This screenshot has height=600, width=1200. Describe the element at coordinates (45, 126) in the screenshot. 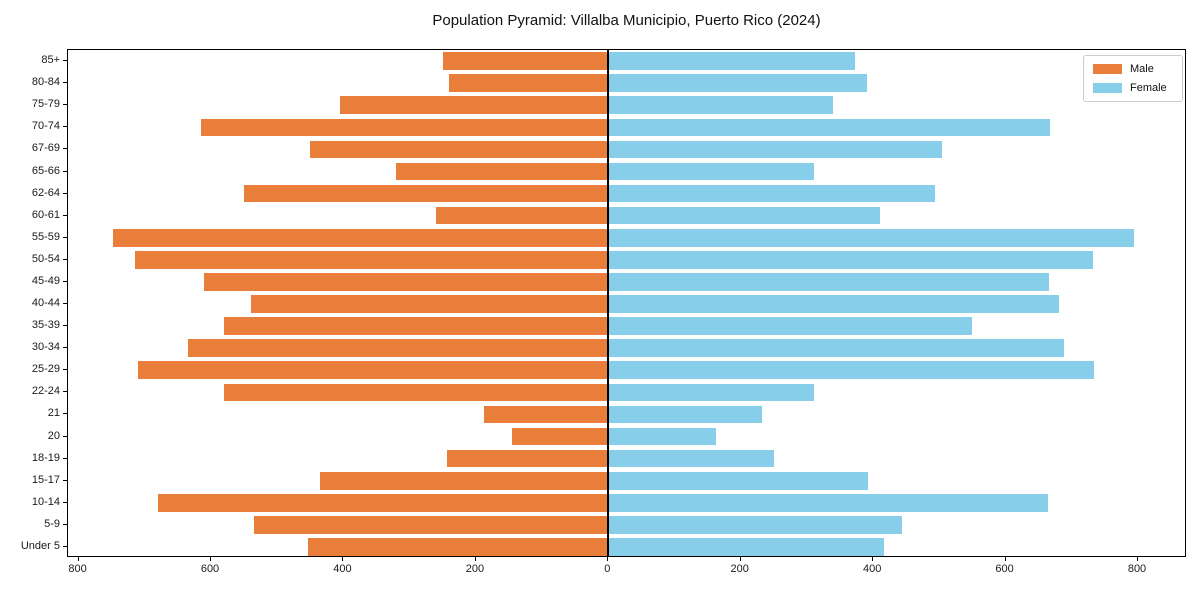

I see `ytick-label-70-74: 70-74` at that location.